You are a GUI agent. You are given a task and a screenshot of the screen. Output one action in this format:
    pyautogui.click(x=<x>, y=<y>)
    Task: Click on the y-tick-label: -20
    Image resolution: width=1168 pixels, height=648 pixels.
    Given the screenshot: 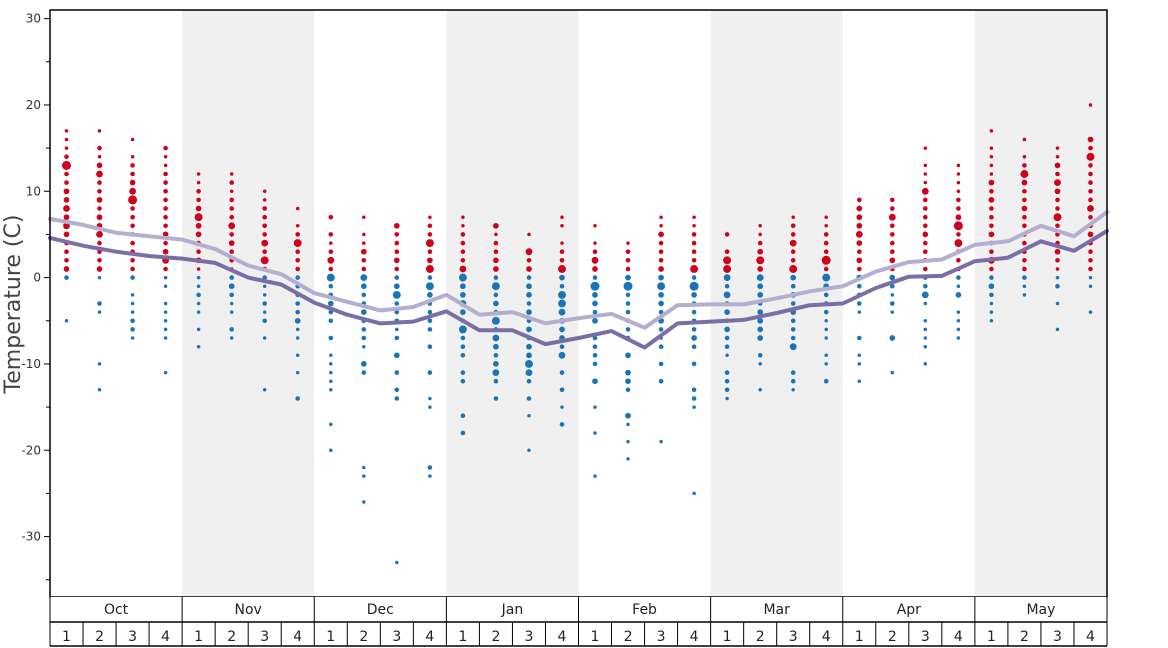 What is the action you would take?
    pyautogui.click(x=31, y=450)
    